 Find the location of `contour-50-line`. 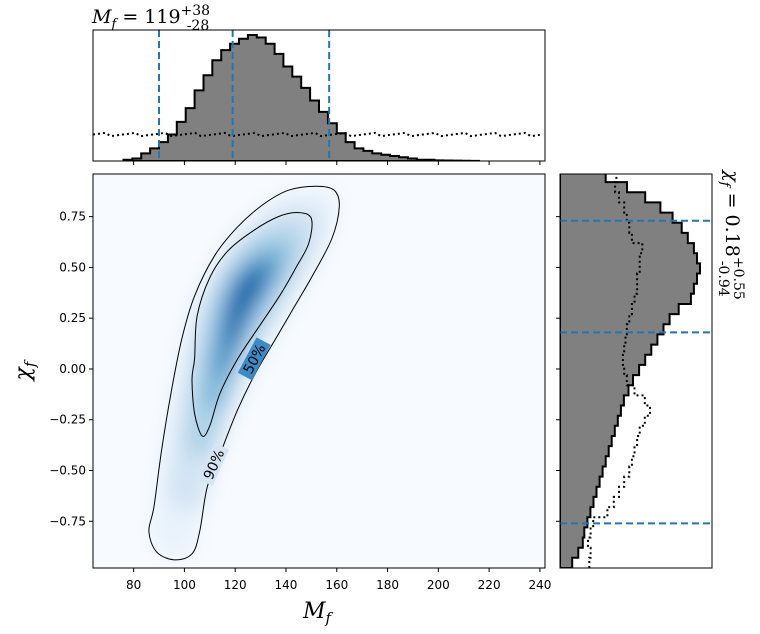

contour-50-line is located at coordinates (252, 324).